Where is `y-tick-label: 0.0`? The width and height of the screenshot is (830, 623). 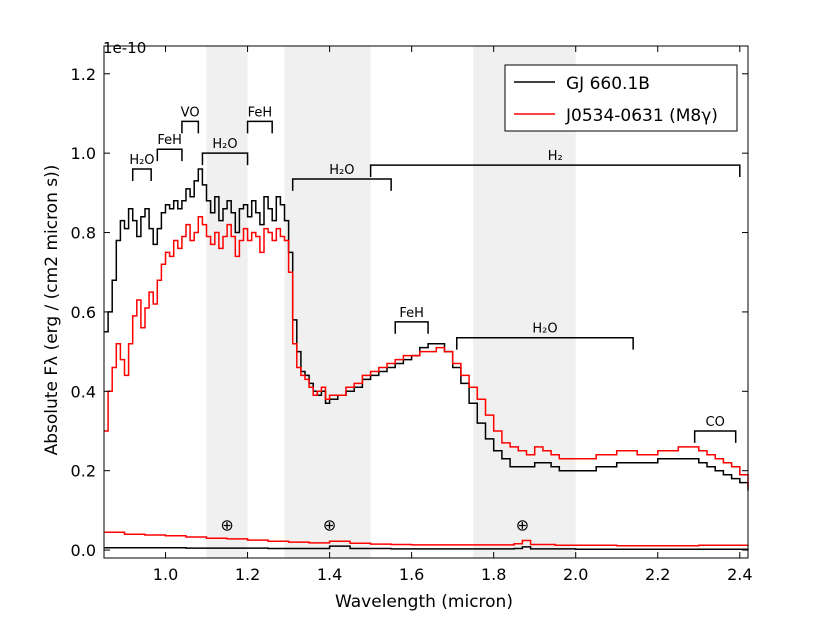
y-tick-label: 0.0 is located at coordinates (83, 550).